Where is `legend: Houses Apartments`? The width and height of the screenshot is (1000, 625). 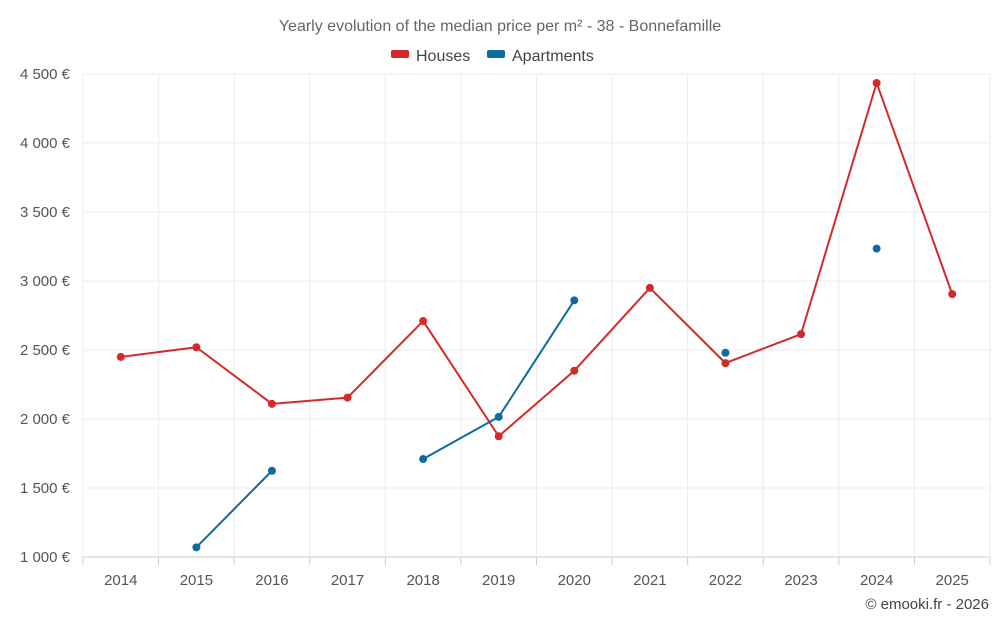 legend: Houses Apartments is located at coordinates (492, 56).